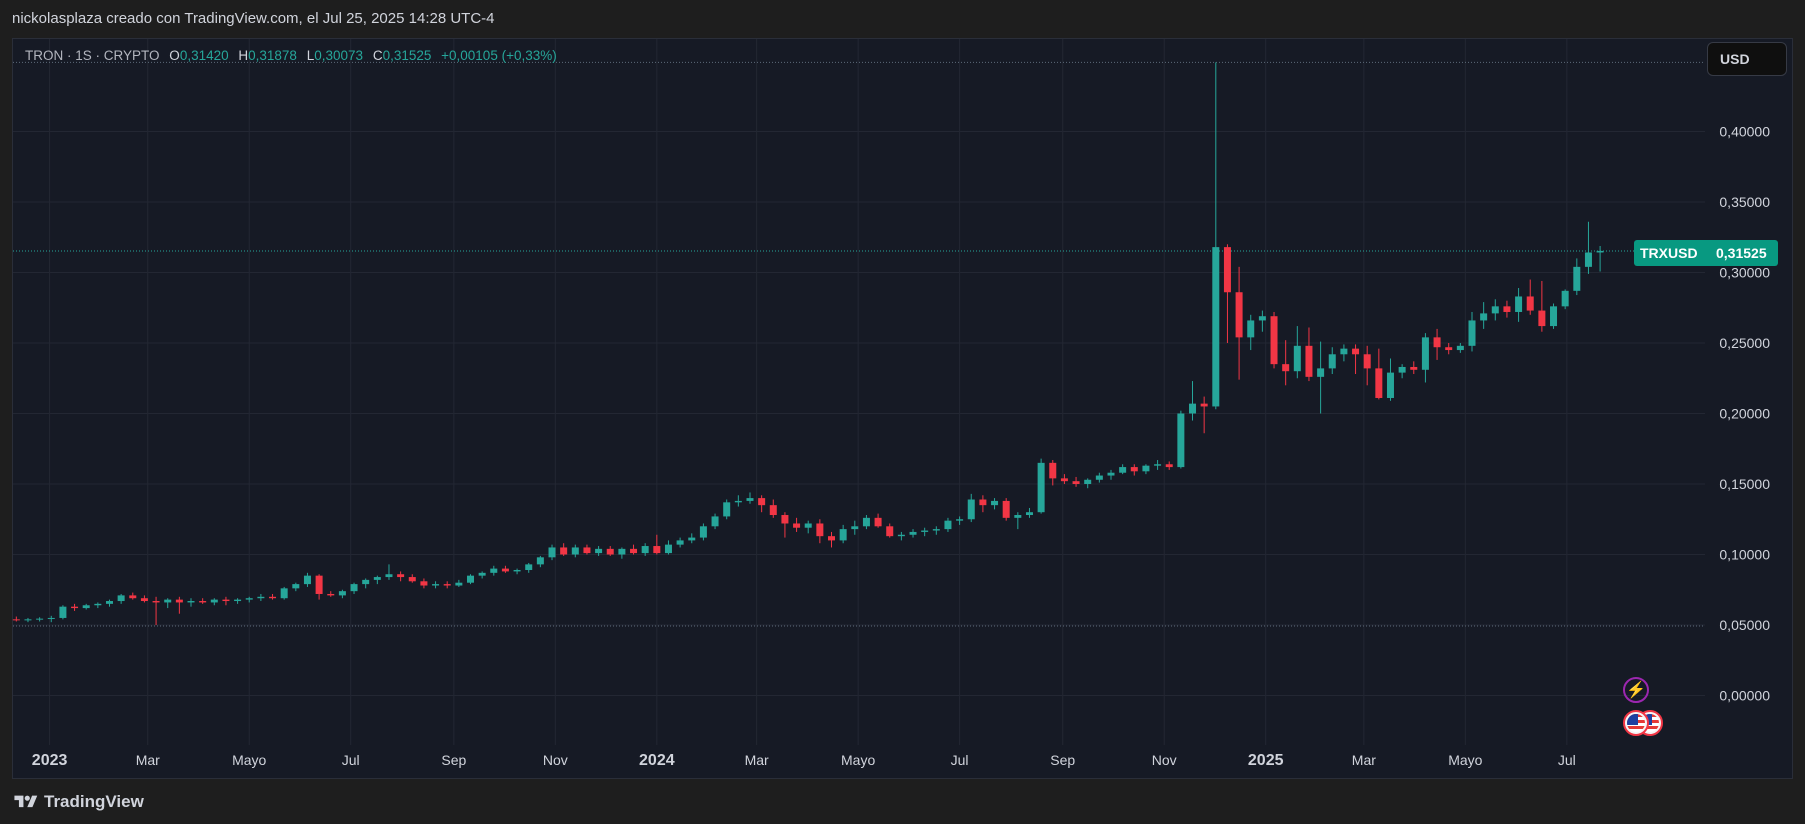 Image resolution: width=1805 pixels, height=824 pixels. I want to click on x-tick-label: Jul, so click(351, 760).